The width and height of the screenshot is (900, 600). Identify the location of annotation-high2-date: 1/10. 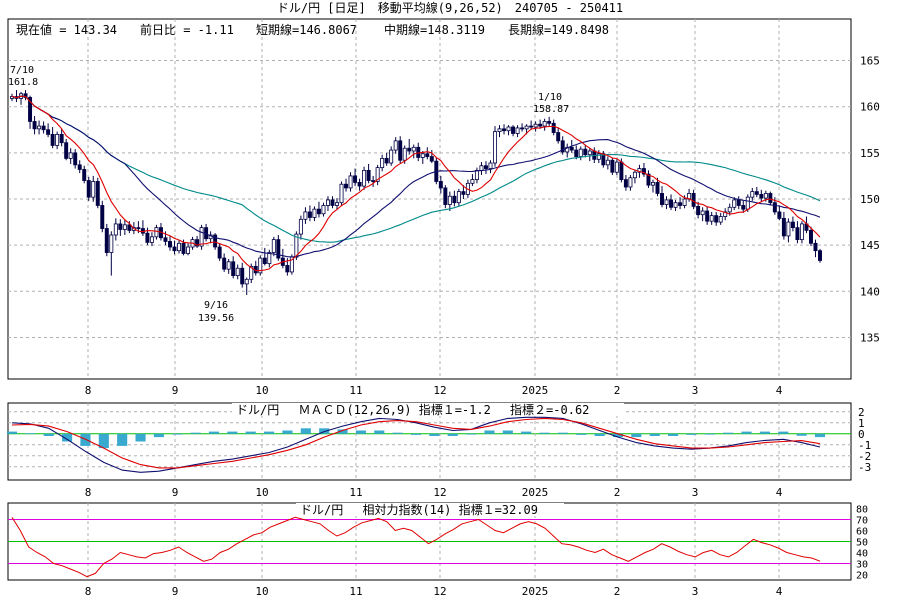
(550, 97).